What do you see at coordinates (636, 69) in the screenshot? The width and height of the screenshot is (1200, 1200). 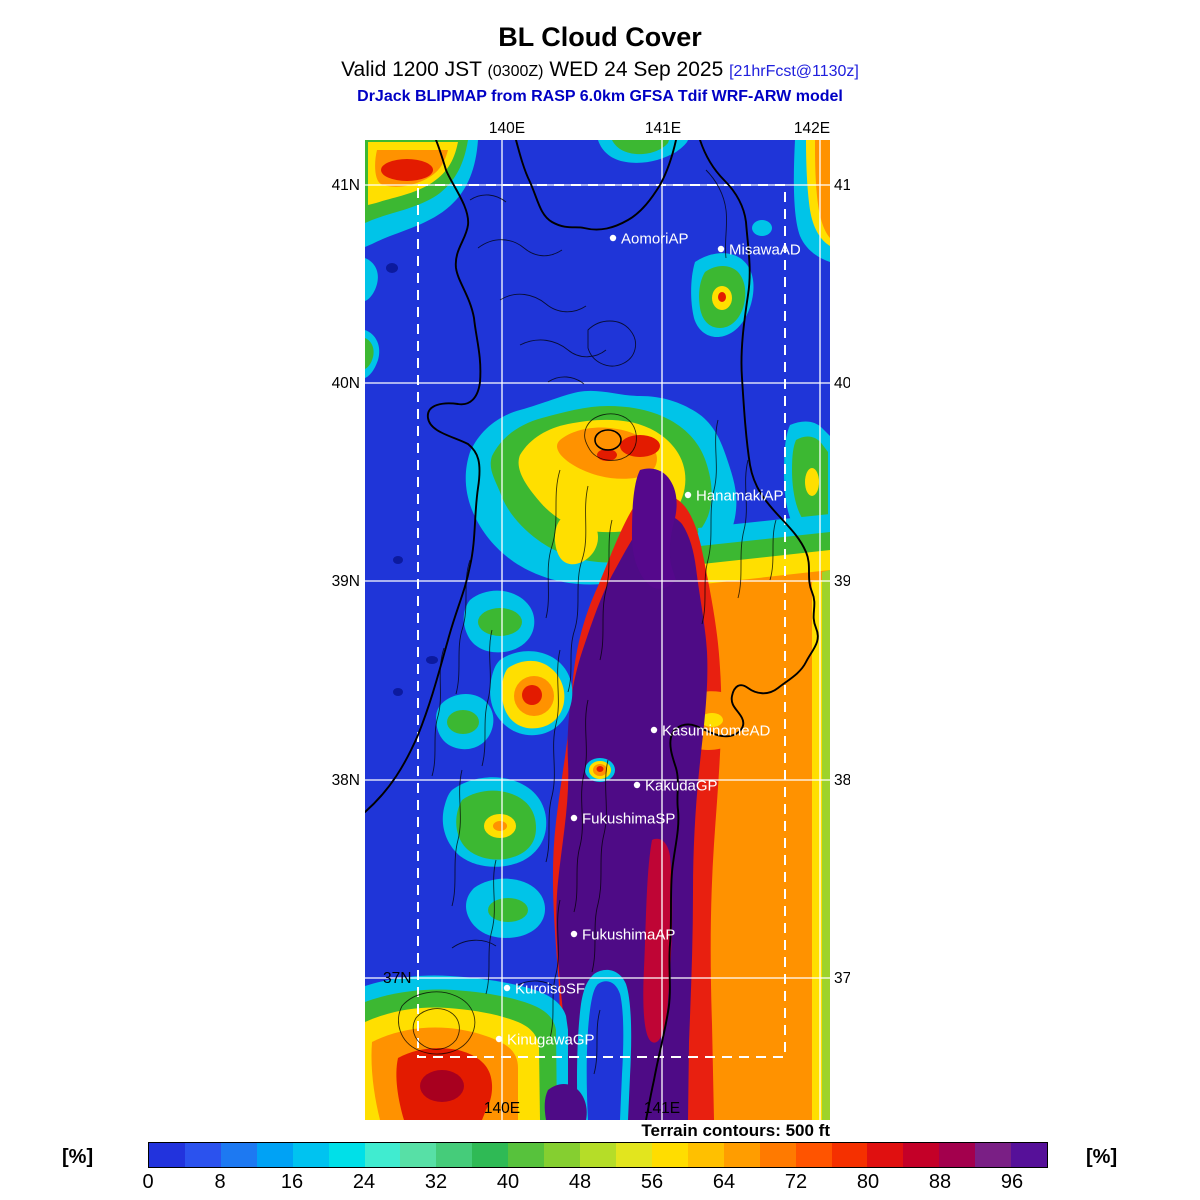 I see `valid-date-text: WED 24 Sep 2025` at bounding box center [636, 69].